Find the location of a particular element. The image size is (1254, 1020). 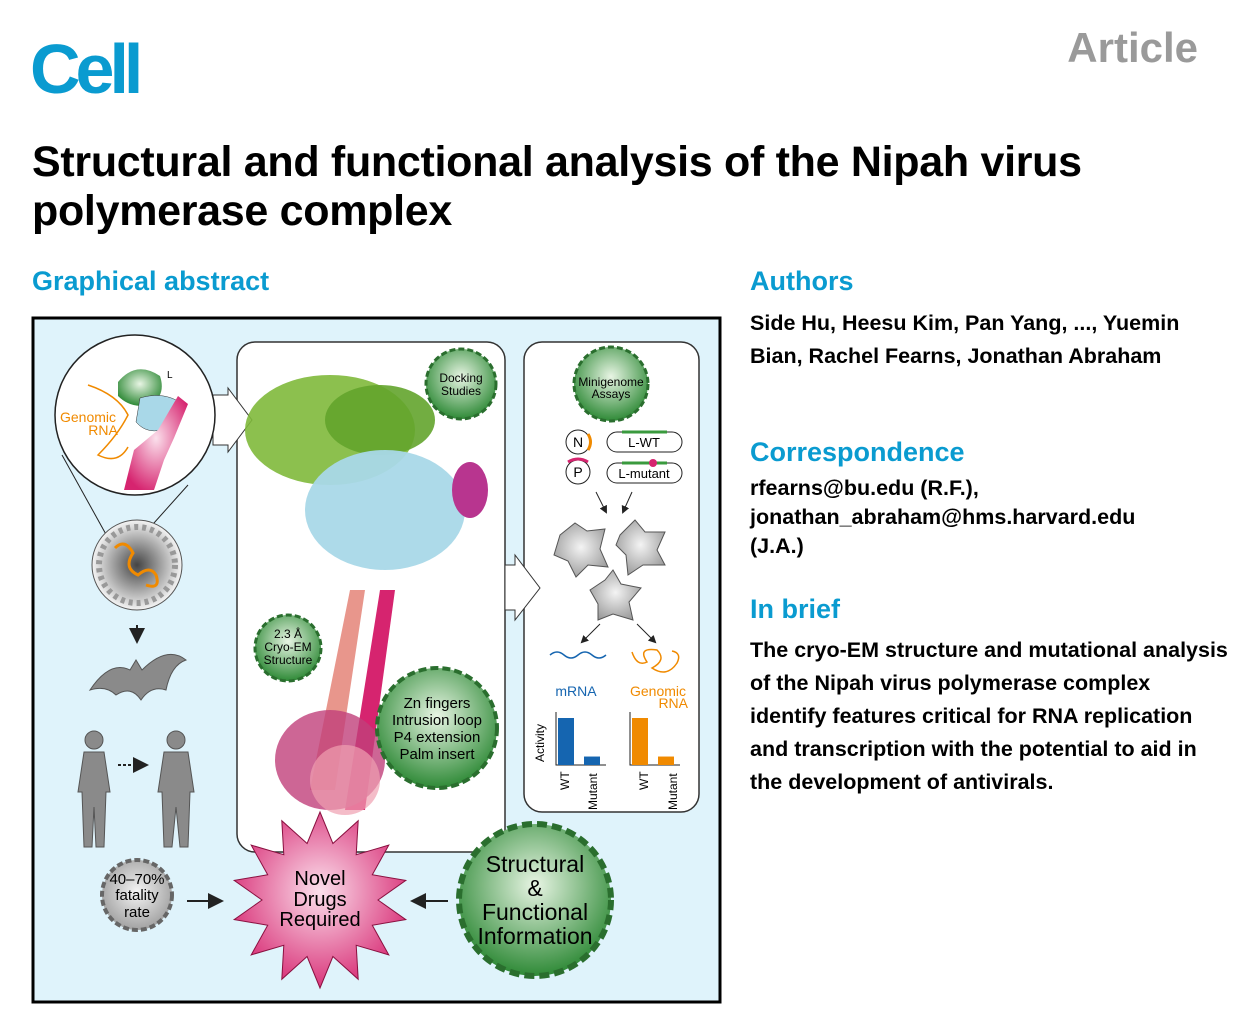

svg-text: 2.3 Å is located at coordinates (288, 633).